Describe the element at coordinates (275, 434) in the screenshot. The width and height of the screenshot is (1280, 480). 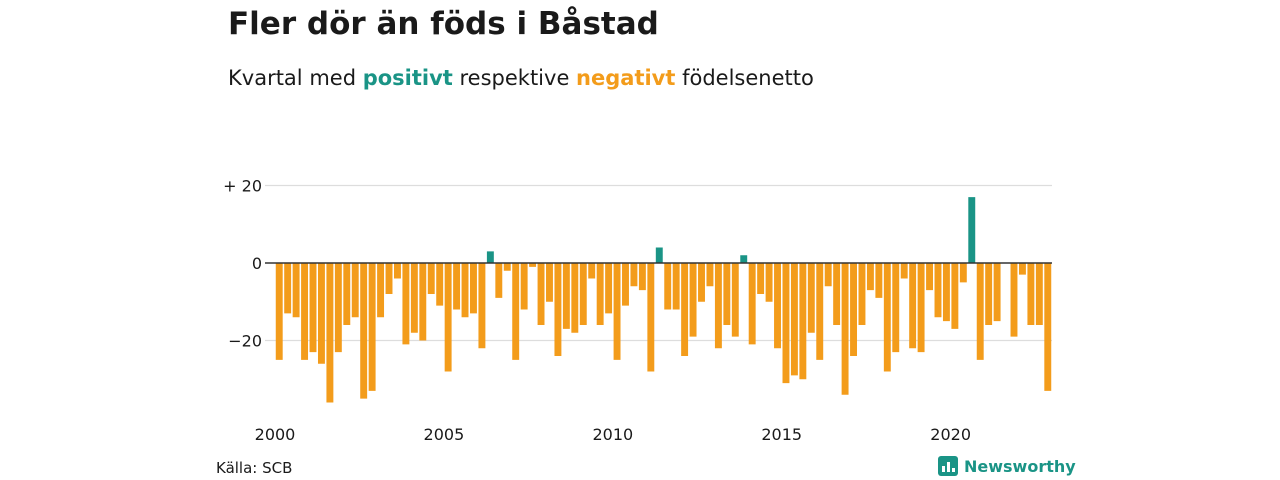
I see `x-tick-label: 2000` at that location.